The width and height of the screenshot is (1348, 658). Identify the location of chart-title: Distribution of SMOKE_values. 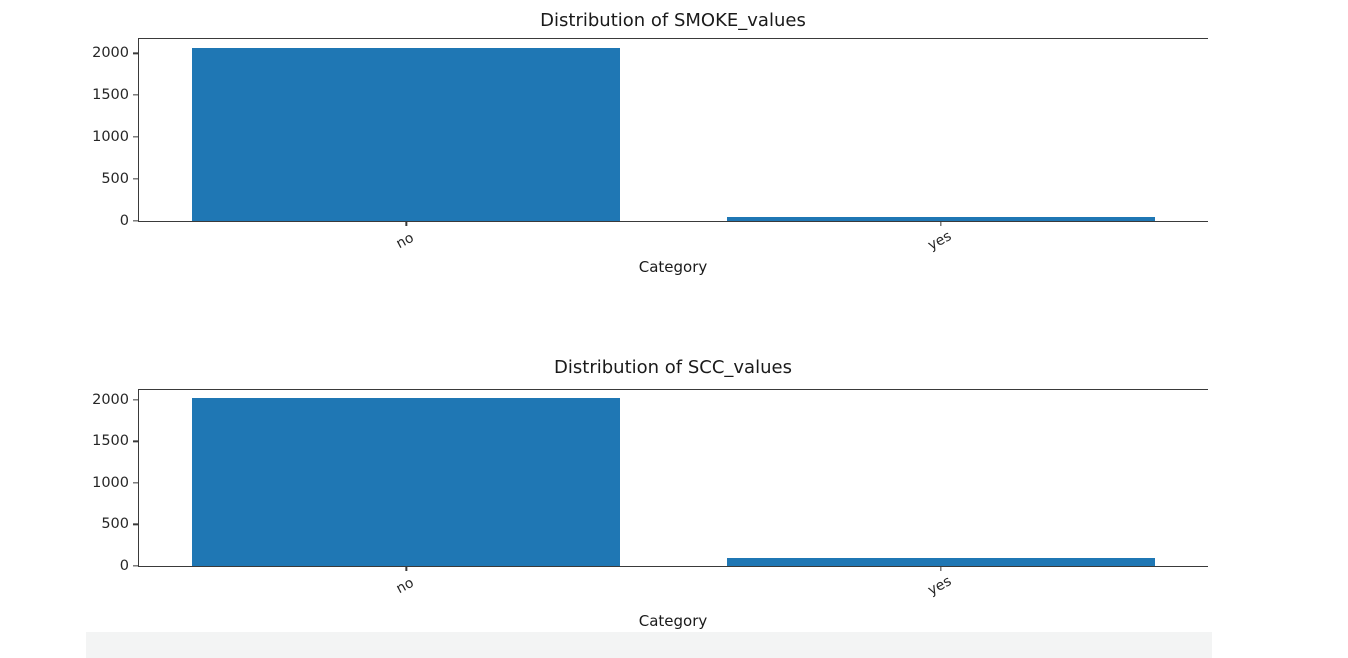
(673, 20).